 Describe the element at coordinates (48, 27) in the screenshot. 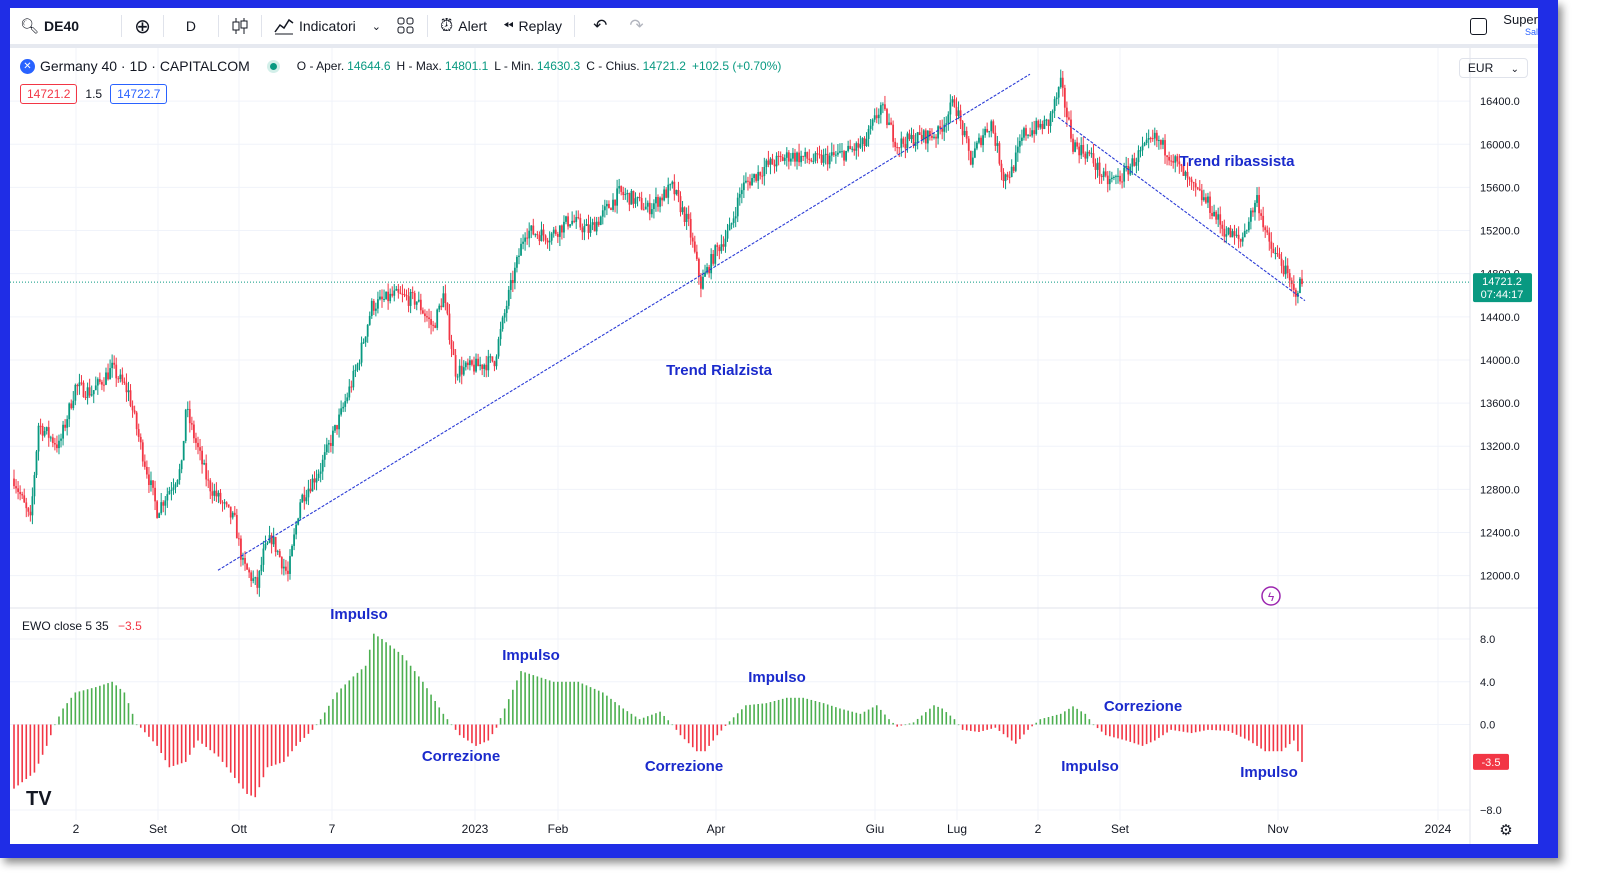

I see `symbol-search: 🔍︎ DE40` at that location.